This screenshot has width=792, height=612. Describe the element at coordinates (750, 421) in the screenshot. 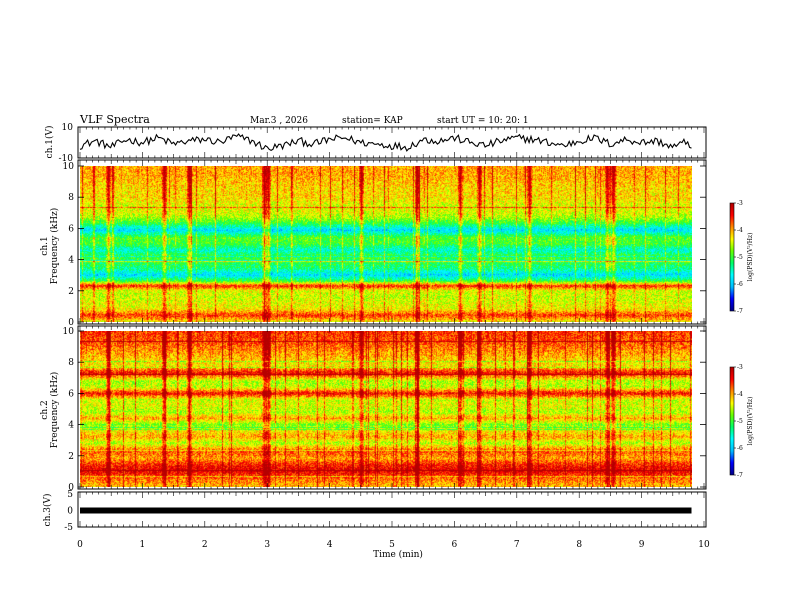

I see `ch2-colorbar-label: log(PSD)(V²/Hz)` at that location.